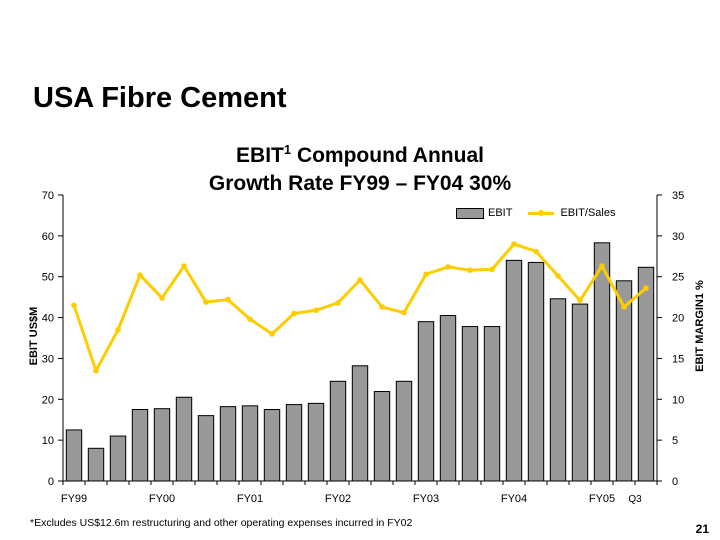 Image resolution: width=720 pixels, height=540 pixels. I want to click on y-left-tick-label: 60, so click(48, 237).